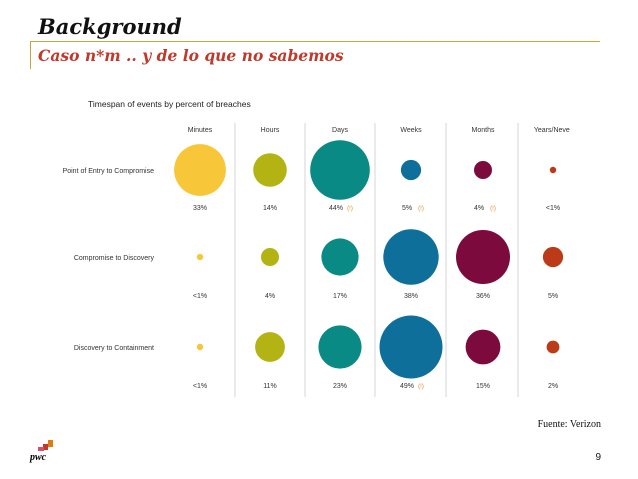 The height and width of the screenshot is (479, 638). Describe the element at coordinates (340, 347) in the screenshot. I see `bubble-discovery-to-containment-days` at that location.